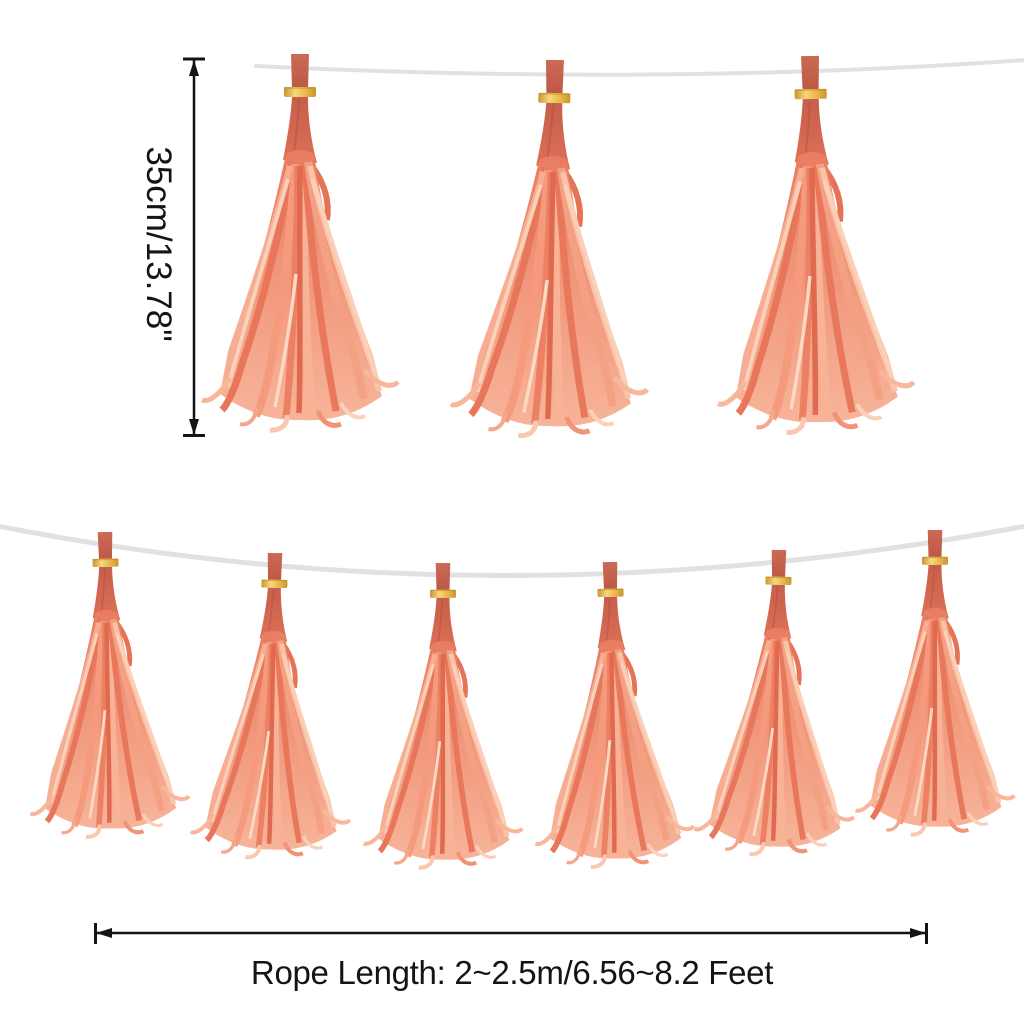 The width and height of the screenshot is (1024, 1024). What do you see at coordinates (512, 550) in the screenshot?
I see `bottom-rope` at bounding box center [512, 550].